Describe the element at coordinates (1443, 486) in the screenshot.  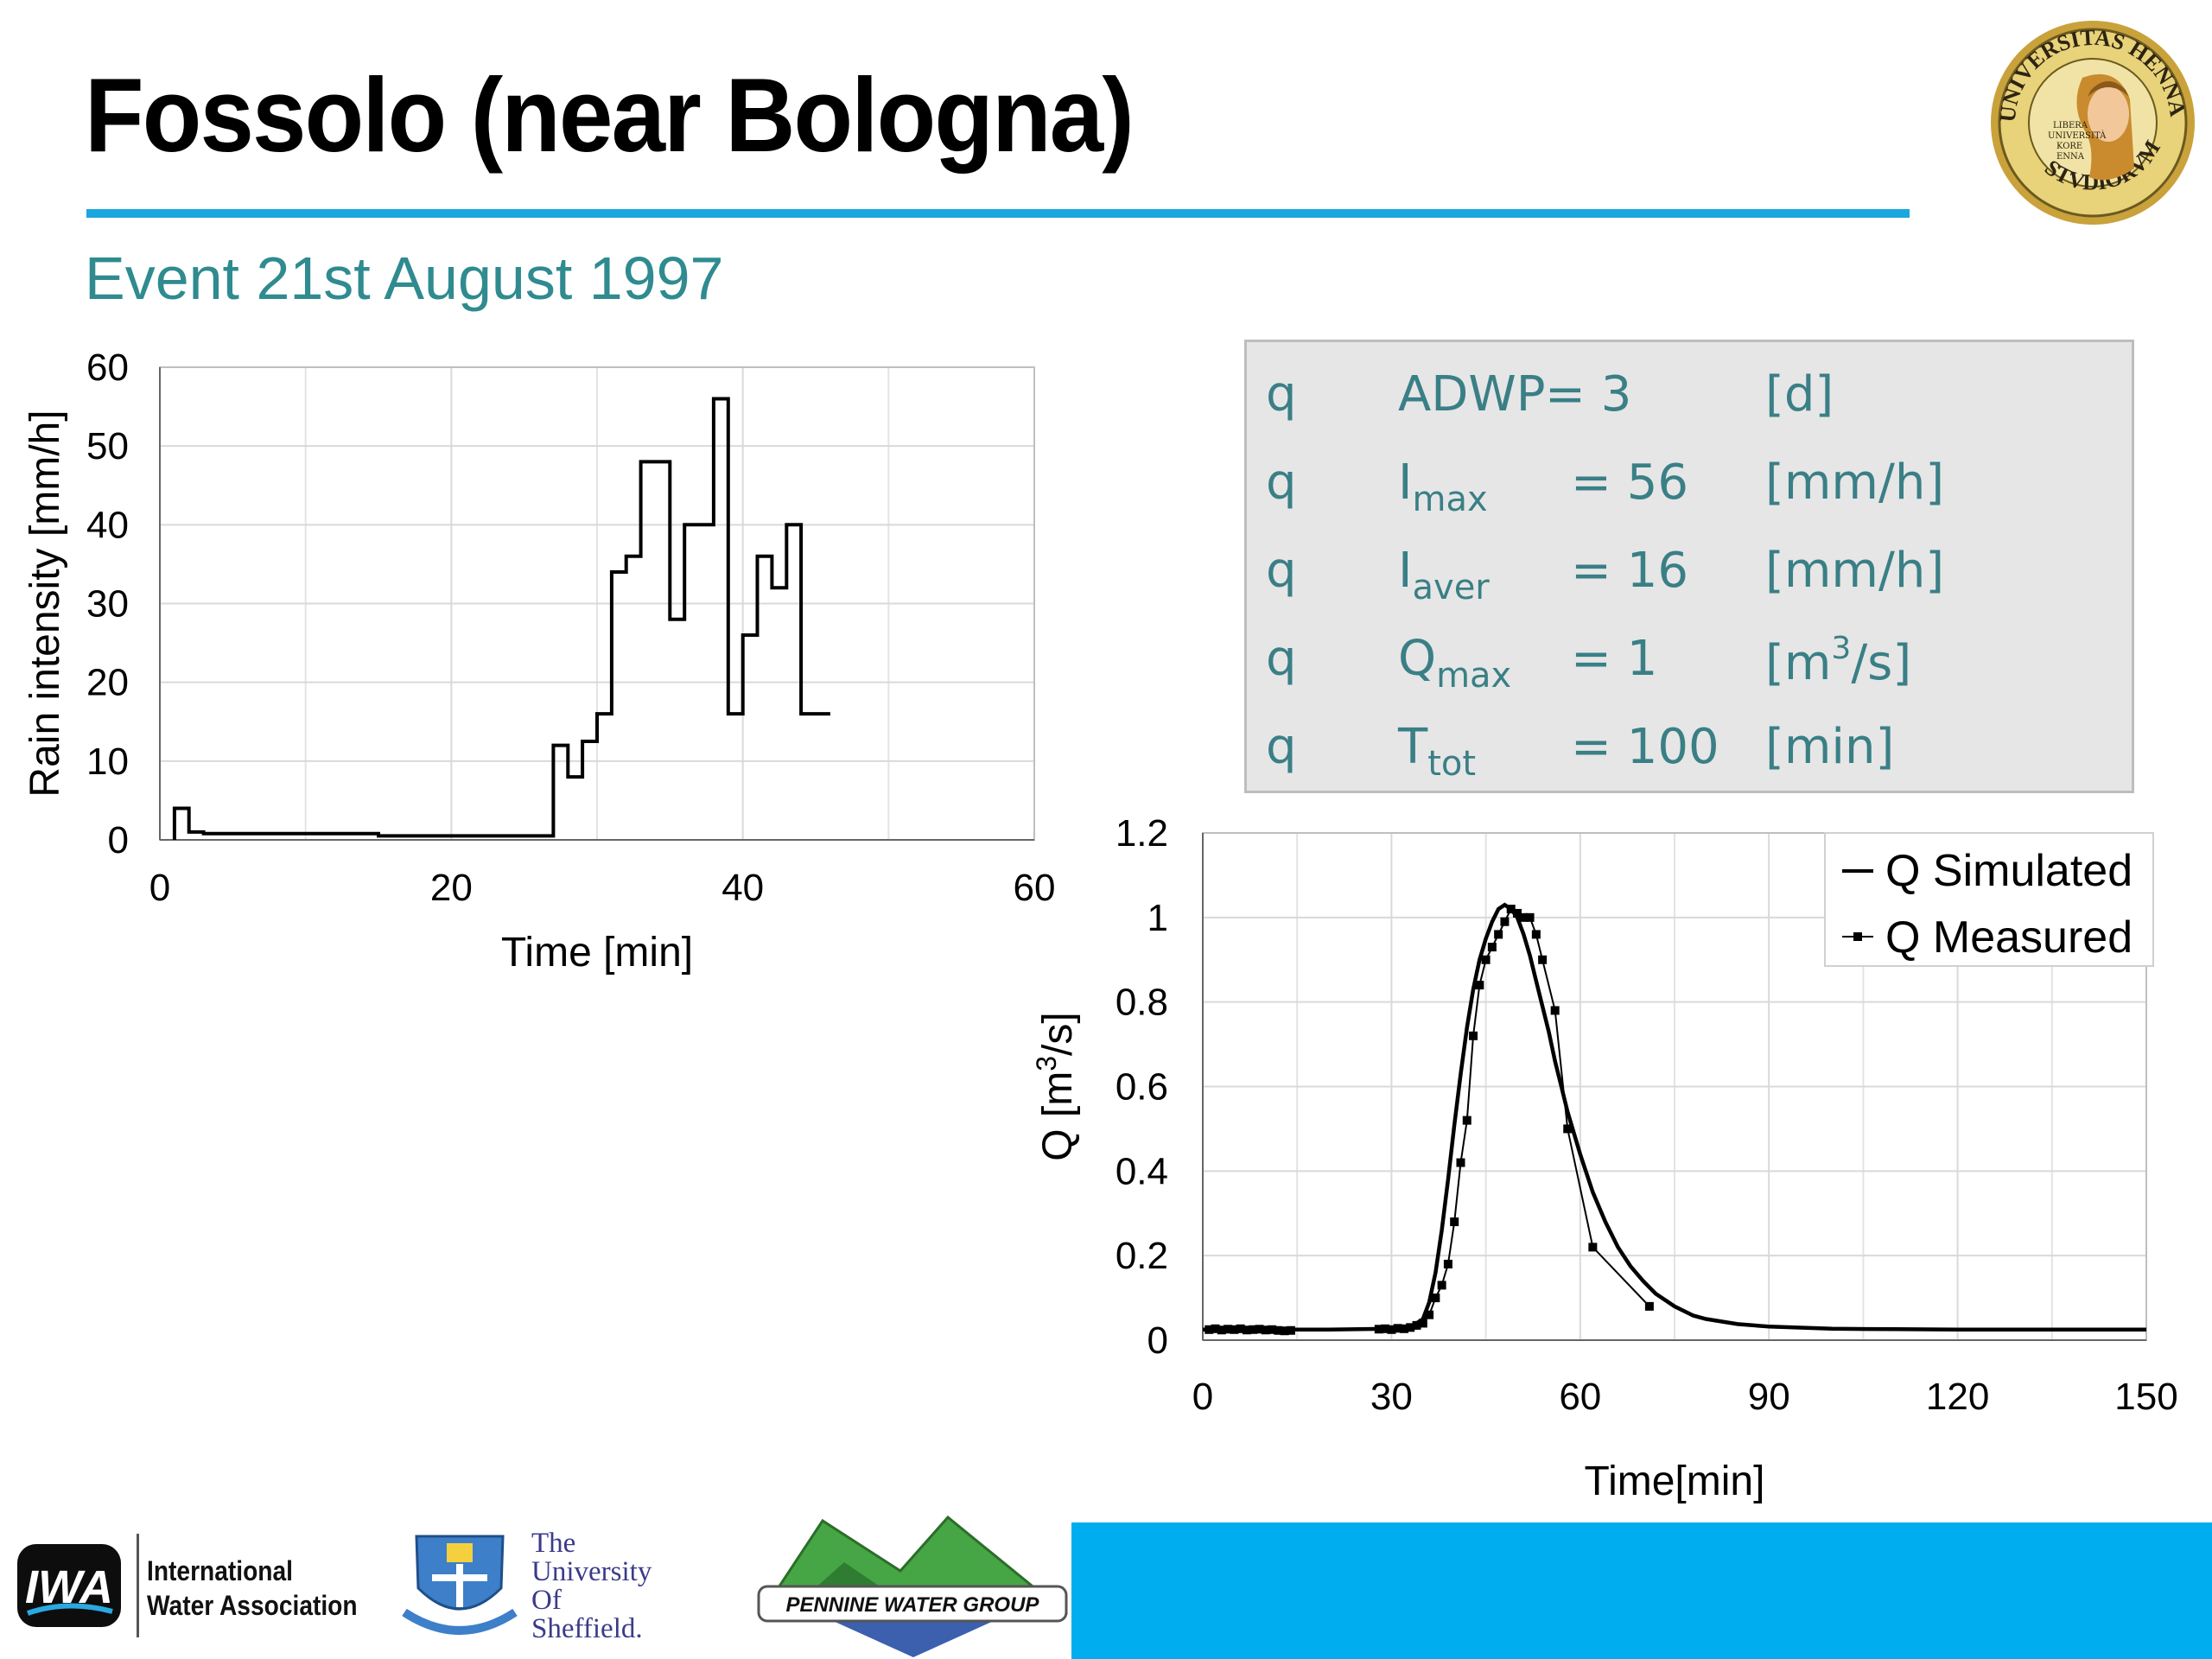
I see `parameter-symbol: Imax` at that location.